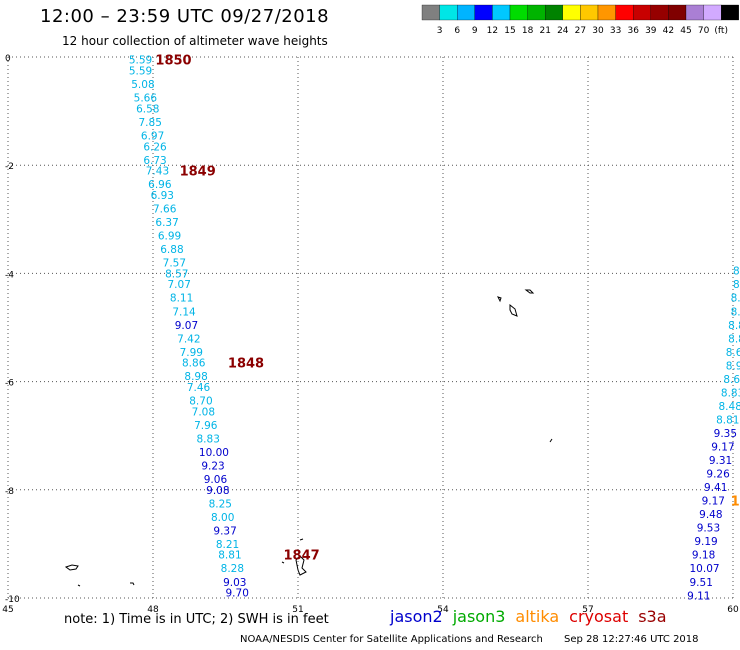 This screenshot has height=650, width=740. I want to click on color-scale-label: 45, so click(685, 31).